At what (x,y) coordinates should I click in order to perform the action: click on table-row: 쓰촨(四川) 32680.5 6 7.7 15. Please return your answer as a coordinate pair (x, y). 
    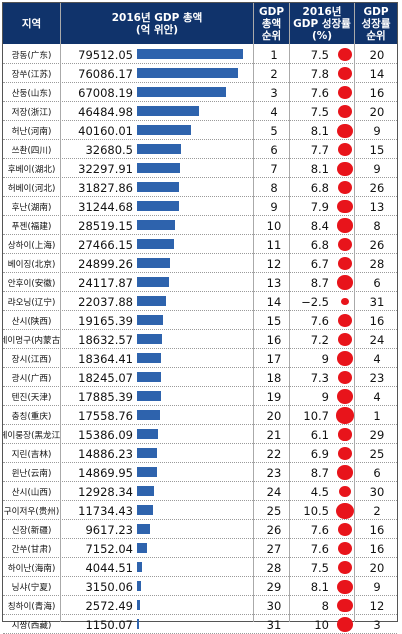
    Looking at the image, I should click on (200, 149).